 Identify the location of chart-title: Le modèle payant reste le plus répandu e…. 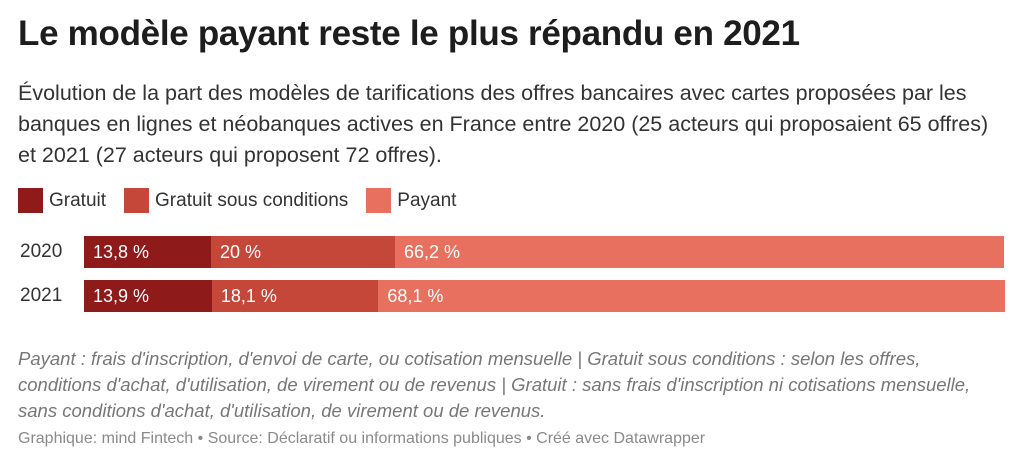
(409, 33).